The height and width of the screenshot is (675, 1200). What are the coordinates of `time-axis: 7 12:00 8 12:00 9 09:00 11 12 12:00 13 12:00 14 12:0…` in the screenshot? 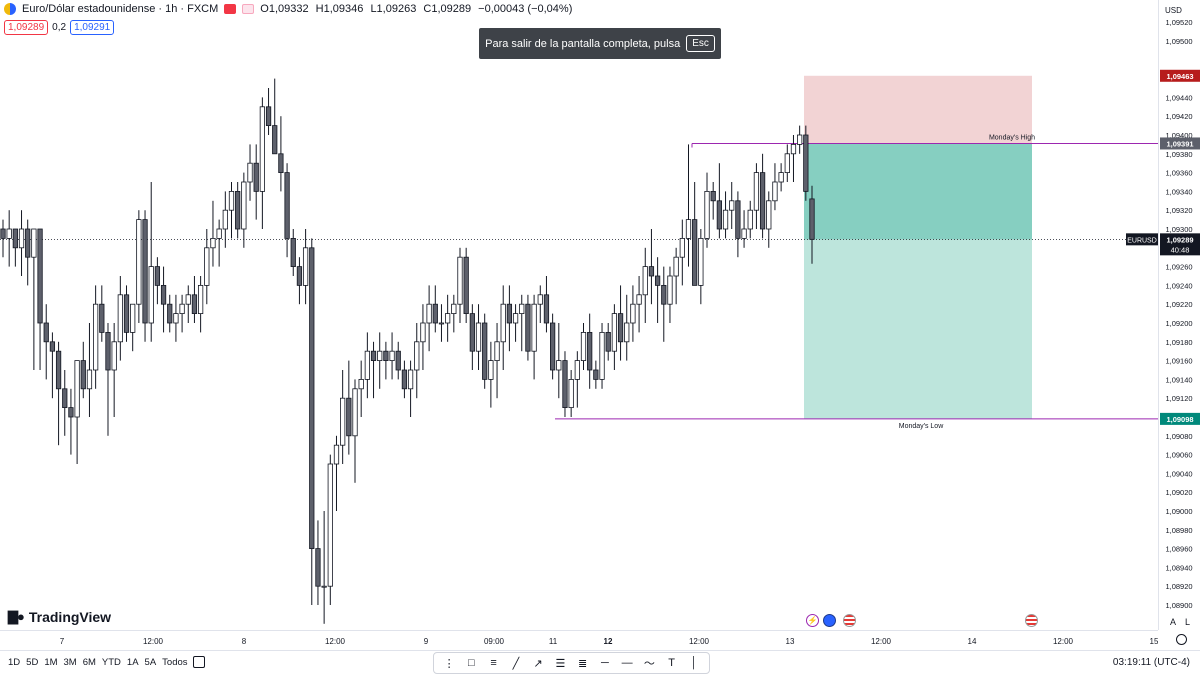 It's located at (579, 640).